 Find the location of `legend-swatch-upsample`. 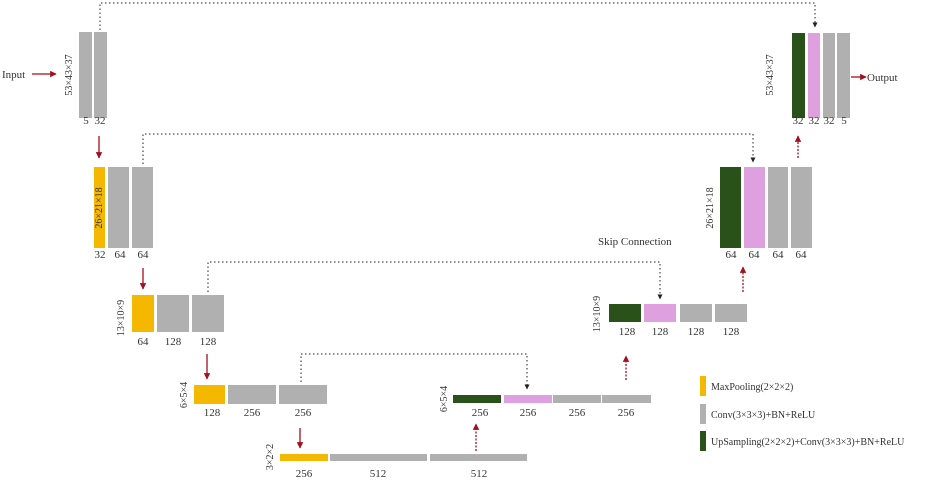

legend-swatch-upsample is located at coordinates (703, 441).